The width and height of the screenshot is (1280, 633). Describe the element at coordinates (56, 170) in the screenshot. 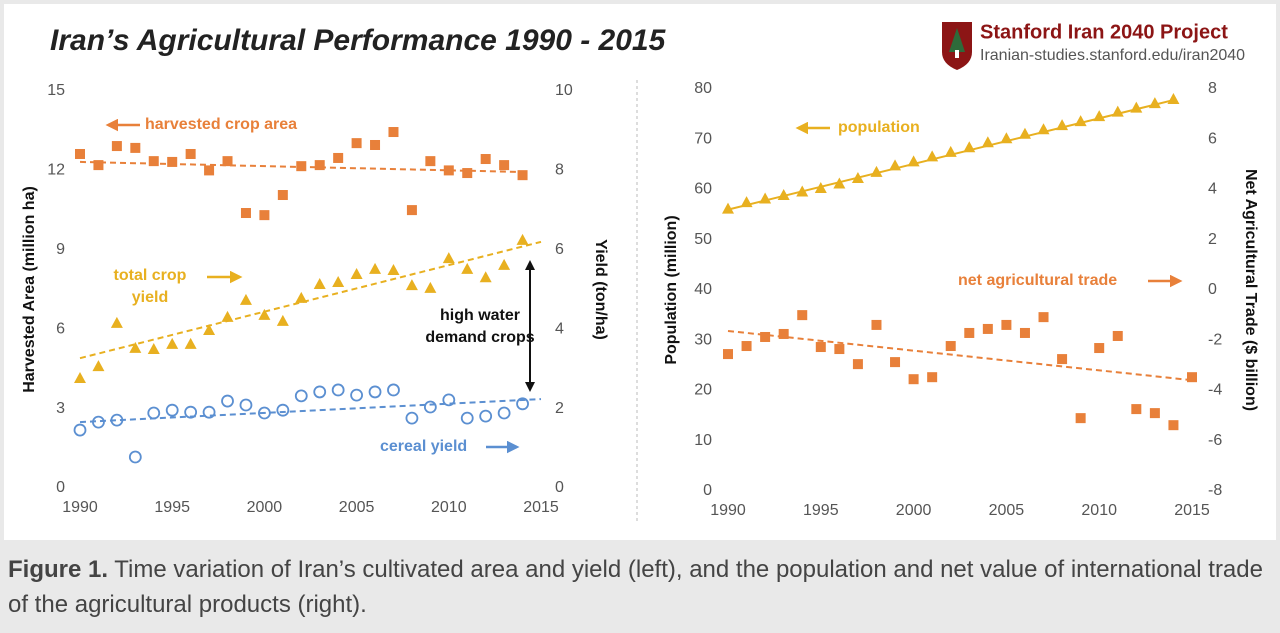

I see `y-tick-label: 12` at that location.